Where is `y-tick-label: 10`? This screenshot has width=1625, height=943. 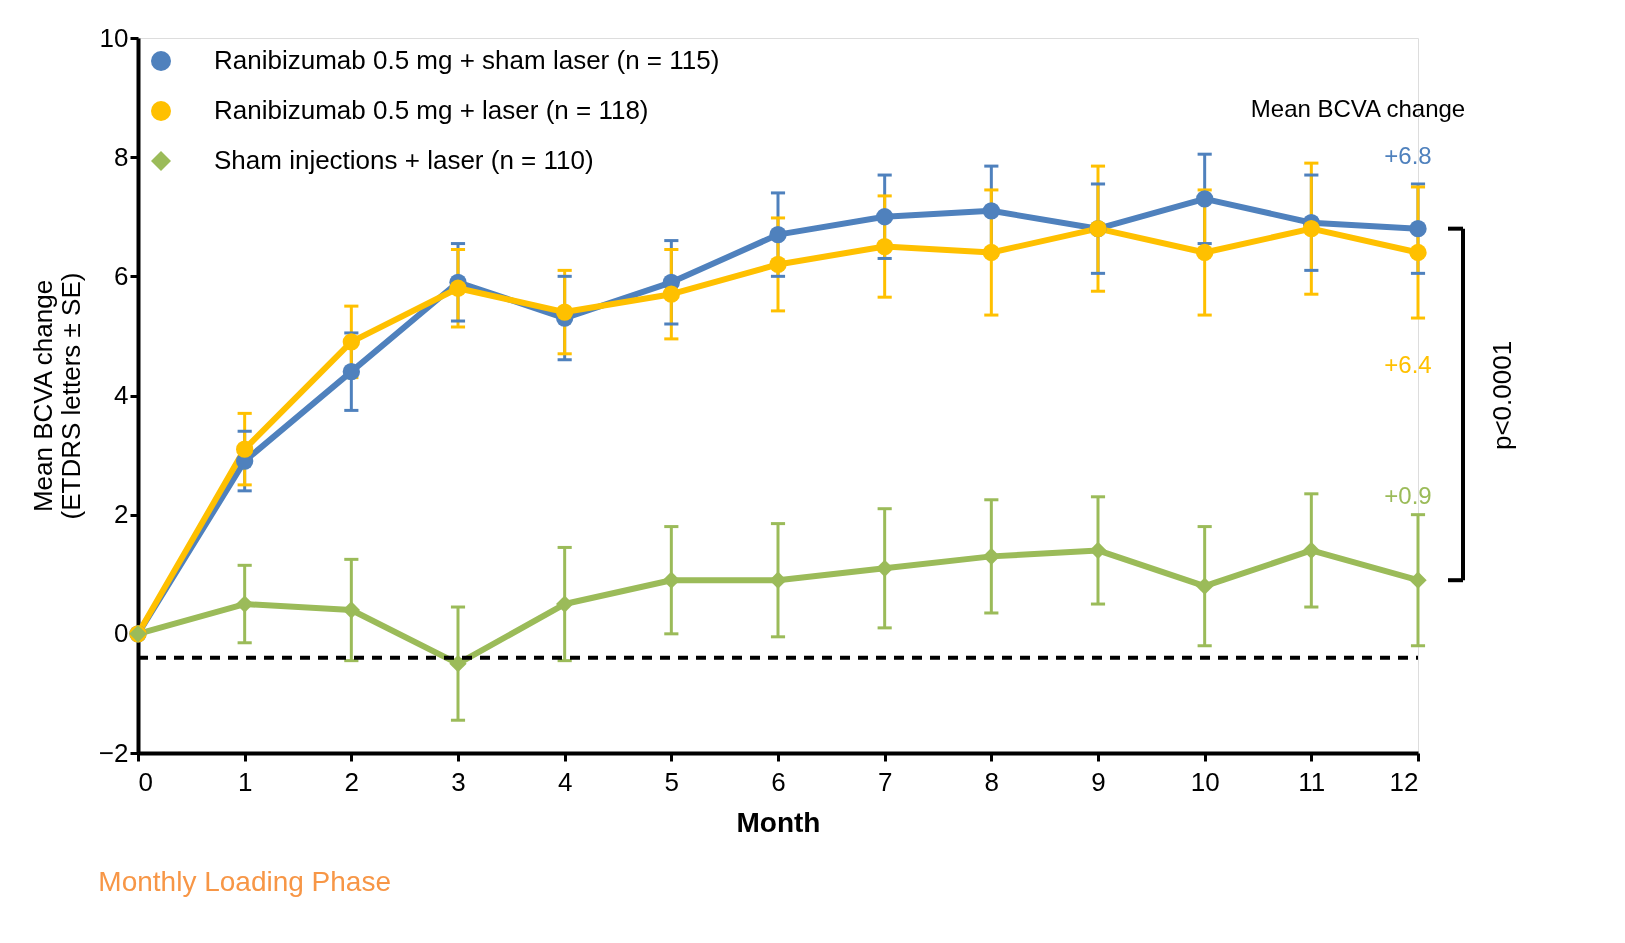 y-tick-label: 10 is located at coordinates (114, 37).